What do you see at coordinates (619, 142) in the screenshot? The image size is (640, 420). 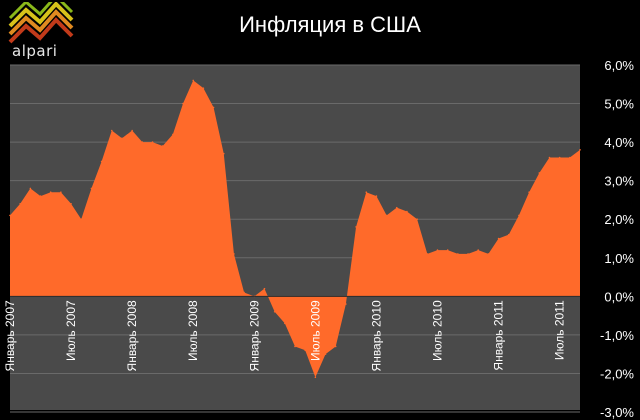 I see `y-tick-label: 4,0%` at bounding box center [619, 142].